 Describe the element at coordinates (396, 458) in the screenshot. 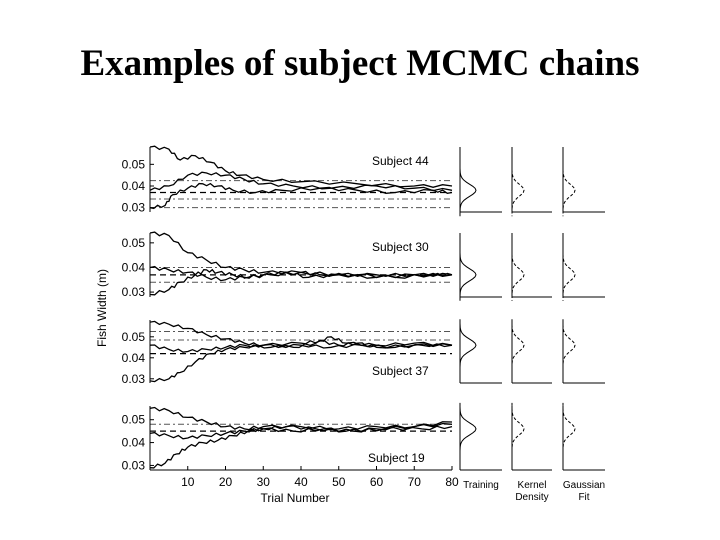

I see `subject-label: Subject 19` at that location.